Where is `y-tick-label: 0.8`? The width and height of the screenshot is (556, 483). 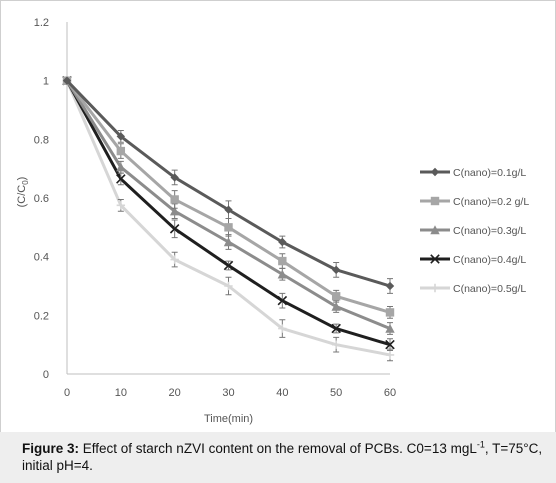 y-tick-label: 0.8 is located at coordinates (41, 140).